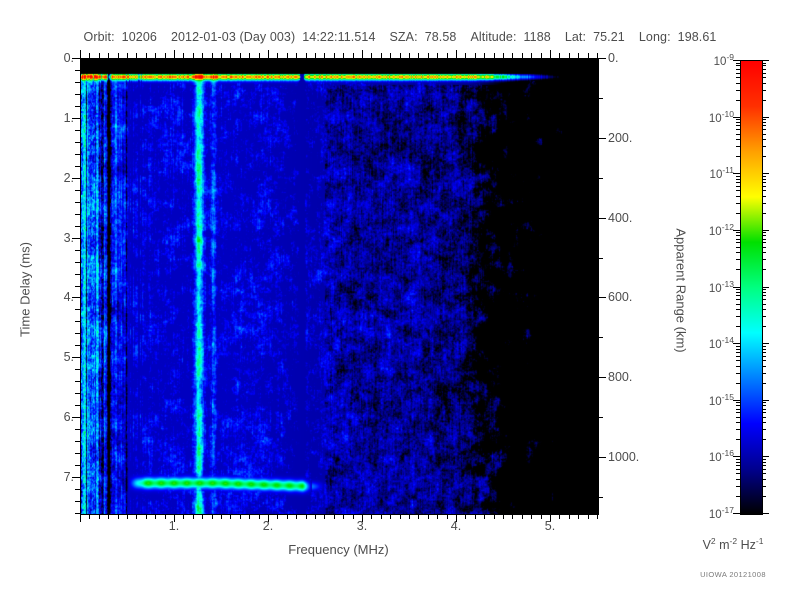 Image resolution: width=800 pixels, height=600 pixels. What do you see at coordinates (721, 343) in the screenshot?
I see `colorbar-tick-label: 10-14` at bounding box center [721, 343].